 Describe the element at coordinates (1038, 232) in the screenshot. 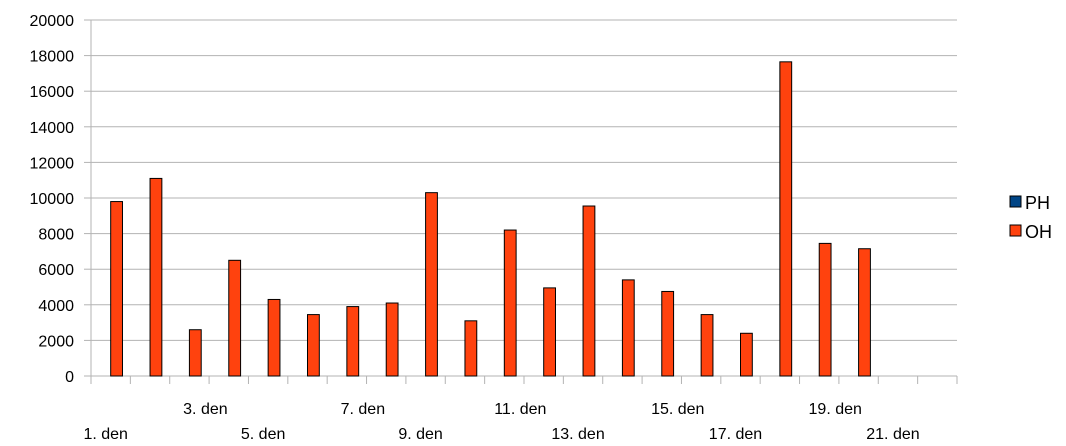

I see `legend-label-oh: OH` at that location.